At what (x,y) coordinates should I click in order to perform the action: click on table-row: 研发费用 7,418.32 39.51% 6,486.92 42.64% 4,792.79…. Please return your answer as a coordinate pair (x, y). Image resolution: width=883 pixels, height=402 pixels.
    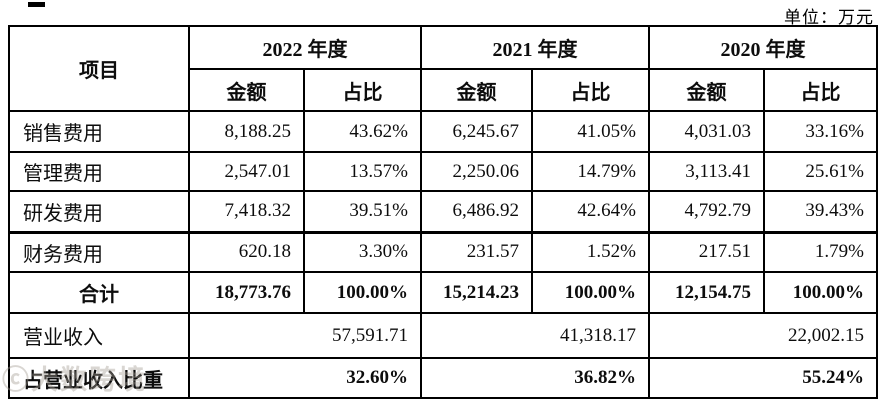
    Looking at the image, I should click on (443, 212).